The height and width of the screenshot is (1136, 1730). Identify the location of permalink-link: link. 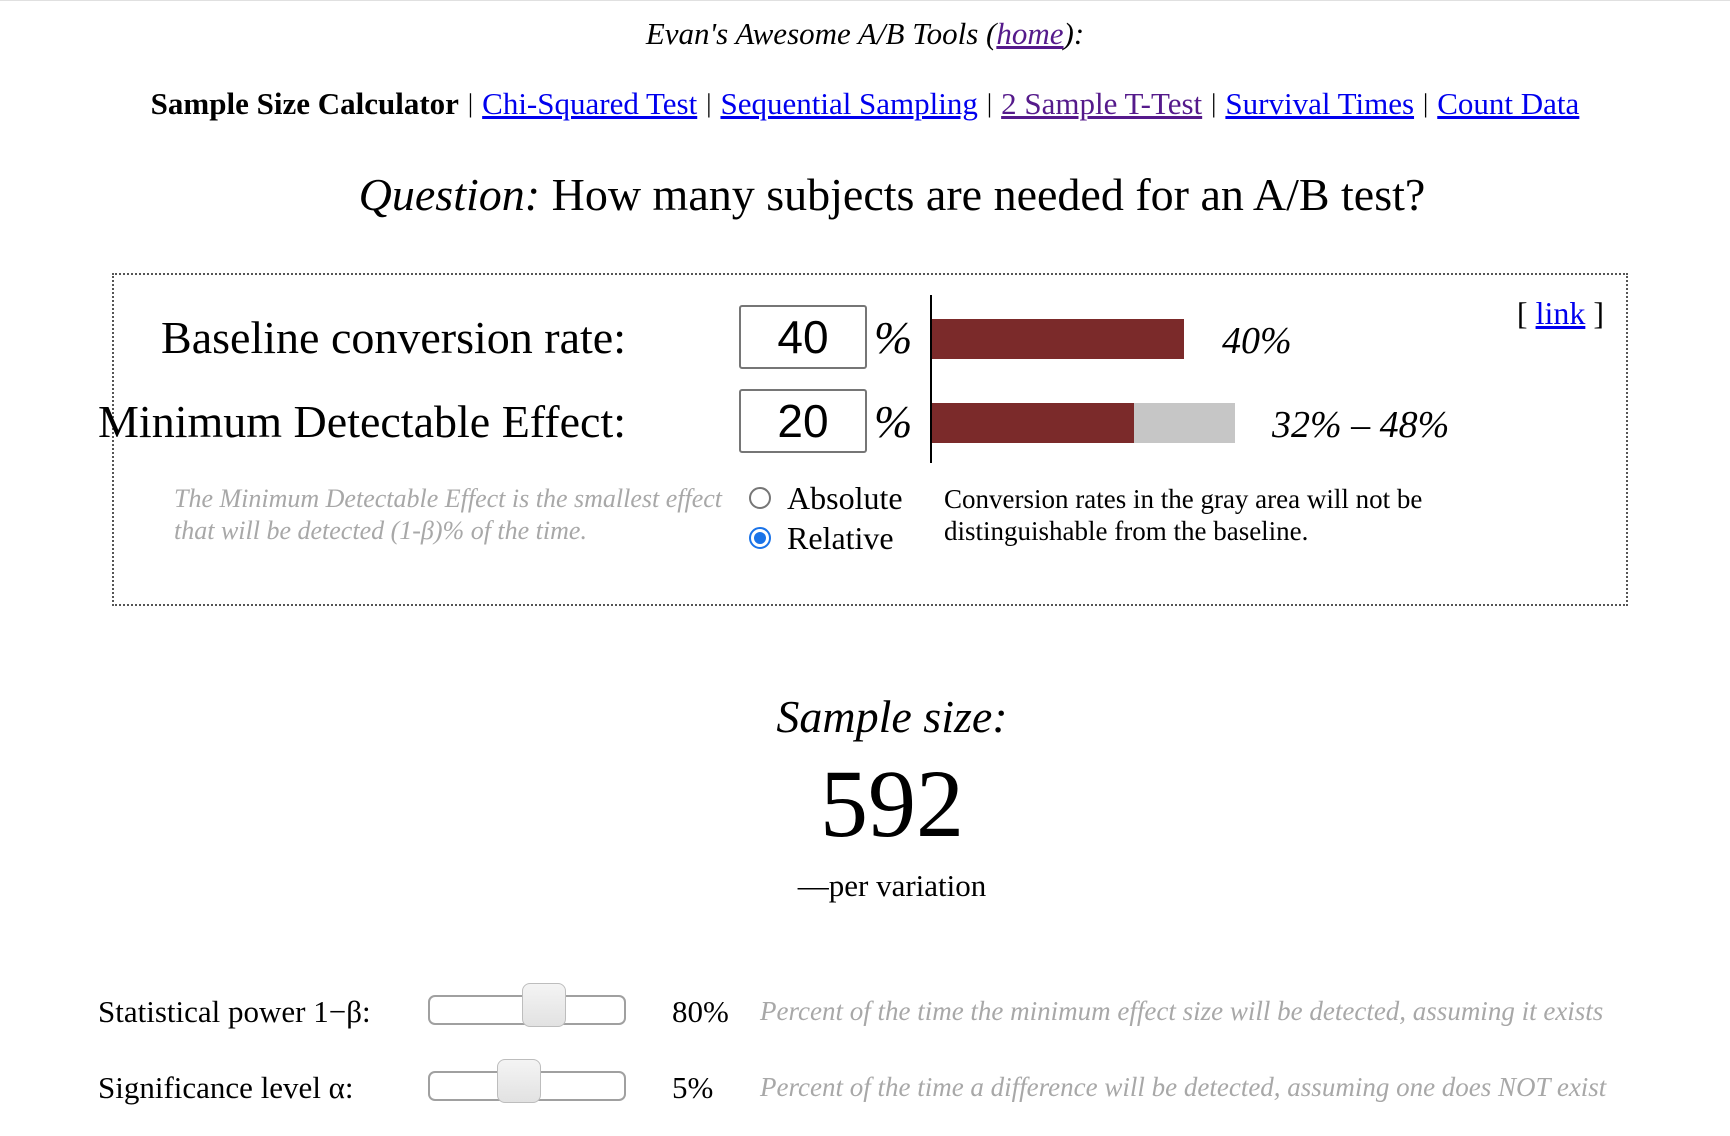
(1560, 313).